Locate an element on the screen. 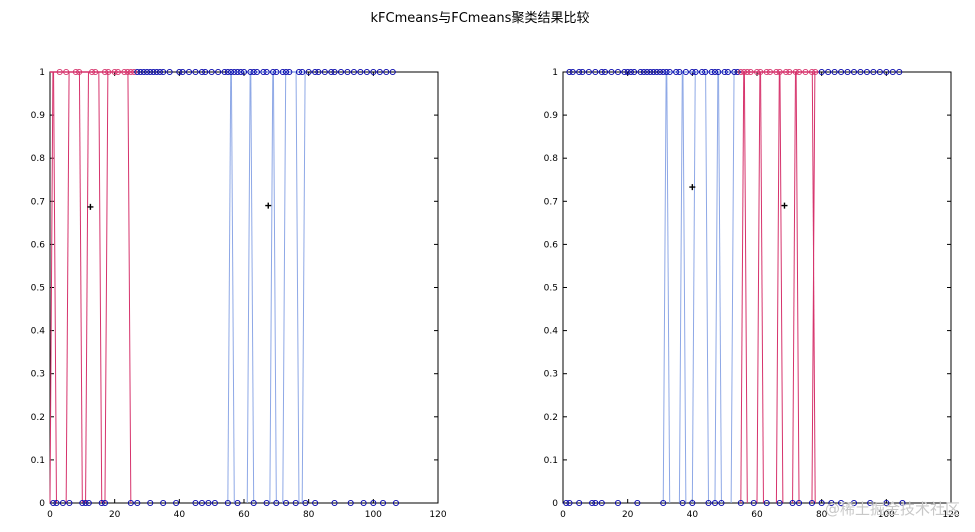 Image resolution: width=975 pixels, height=532 pixels. y-tick-label: 1 is located at coordinates (42, 73).